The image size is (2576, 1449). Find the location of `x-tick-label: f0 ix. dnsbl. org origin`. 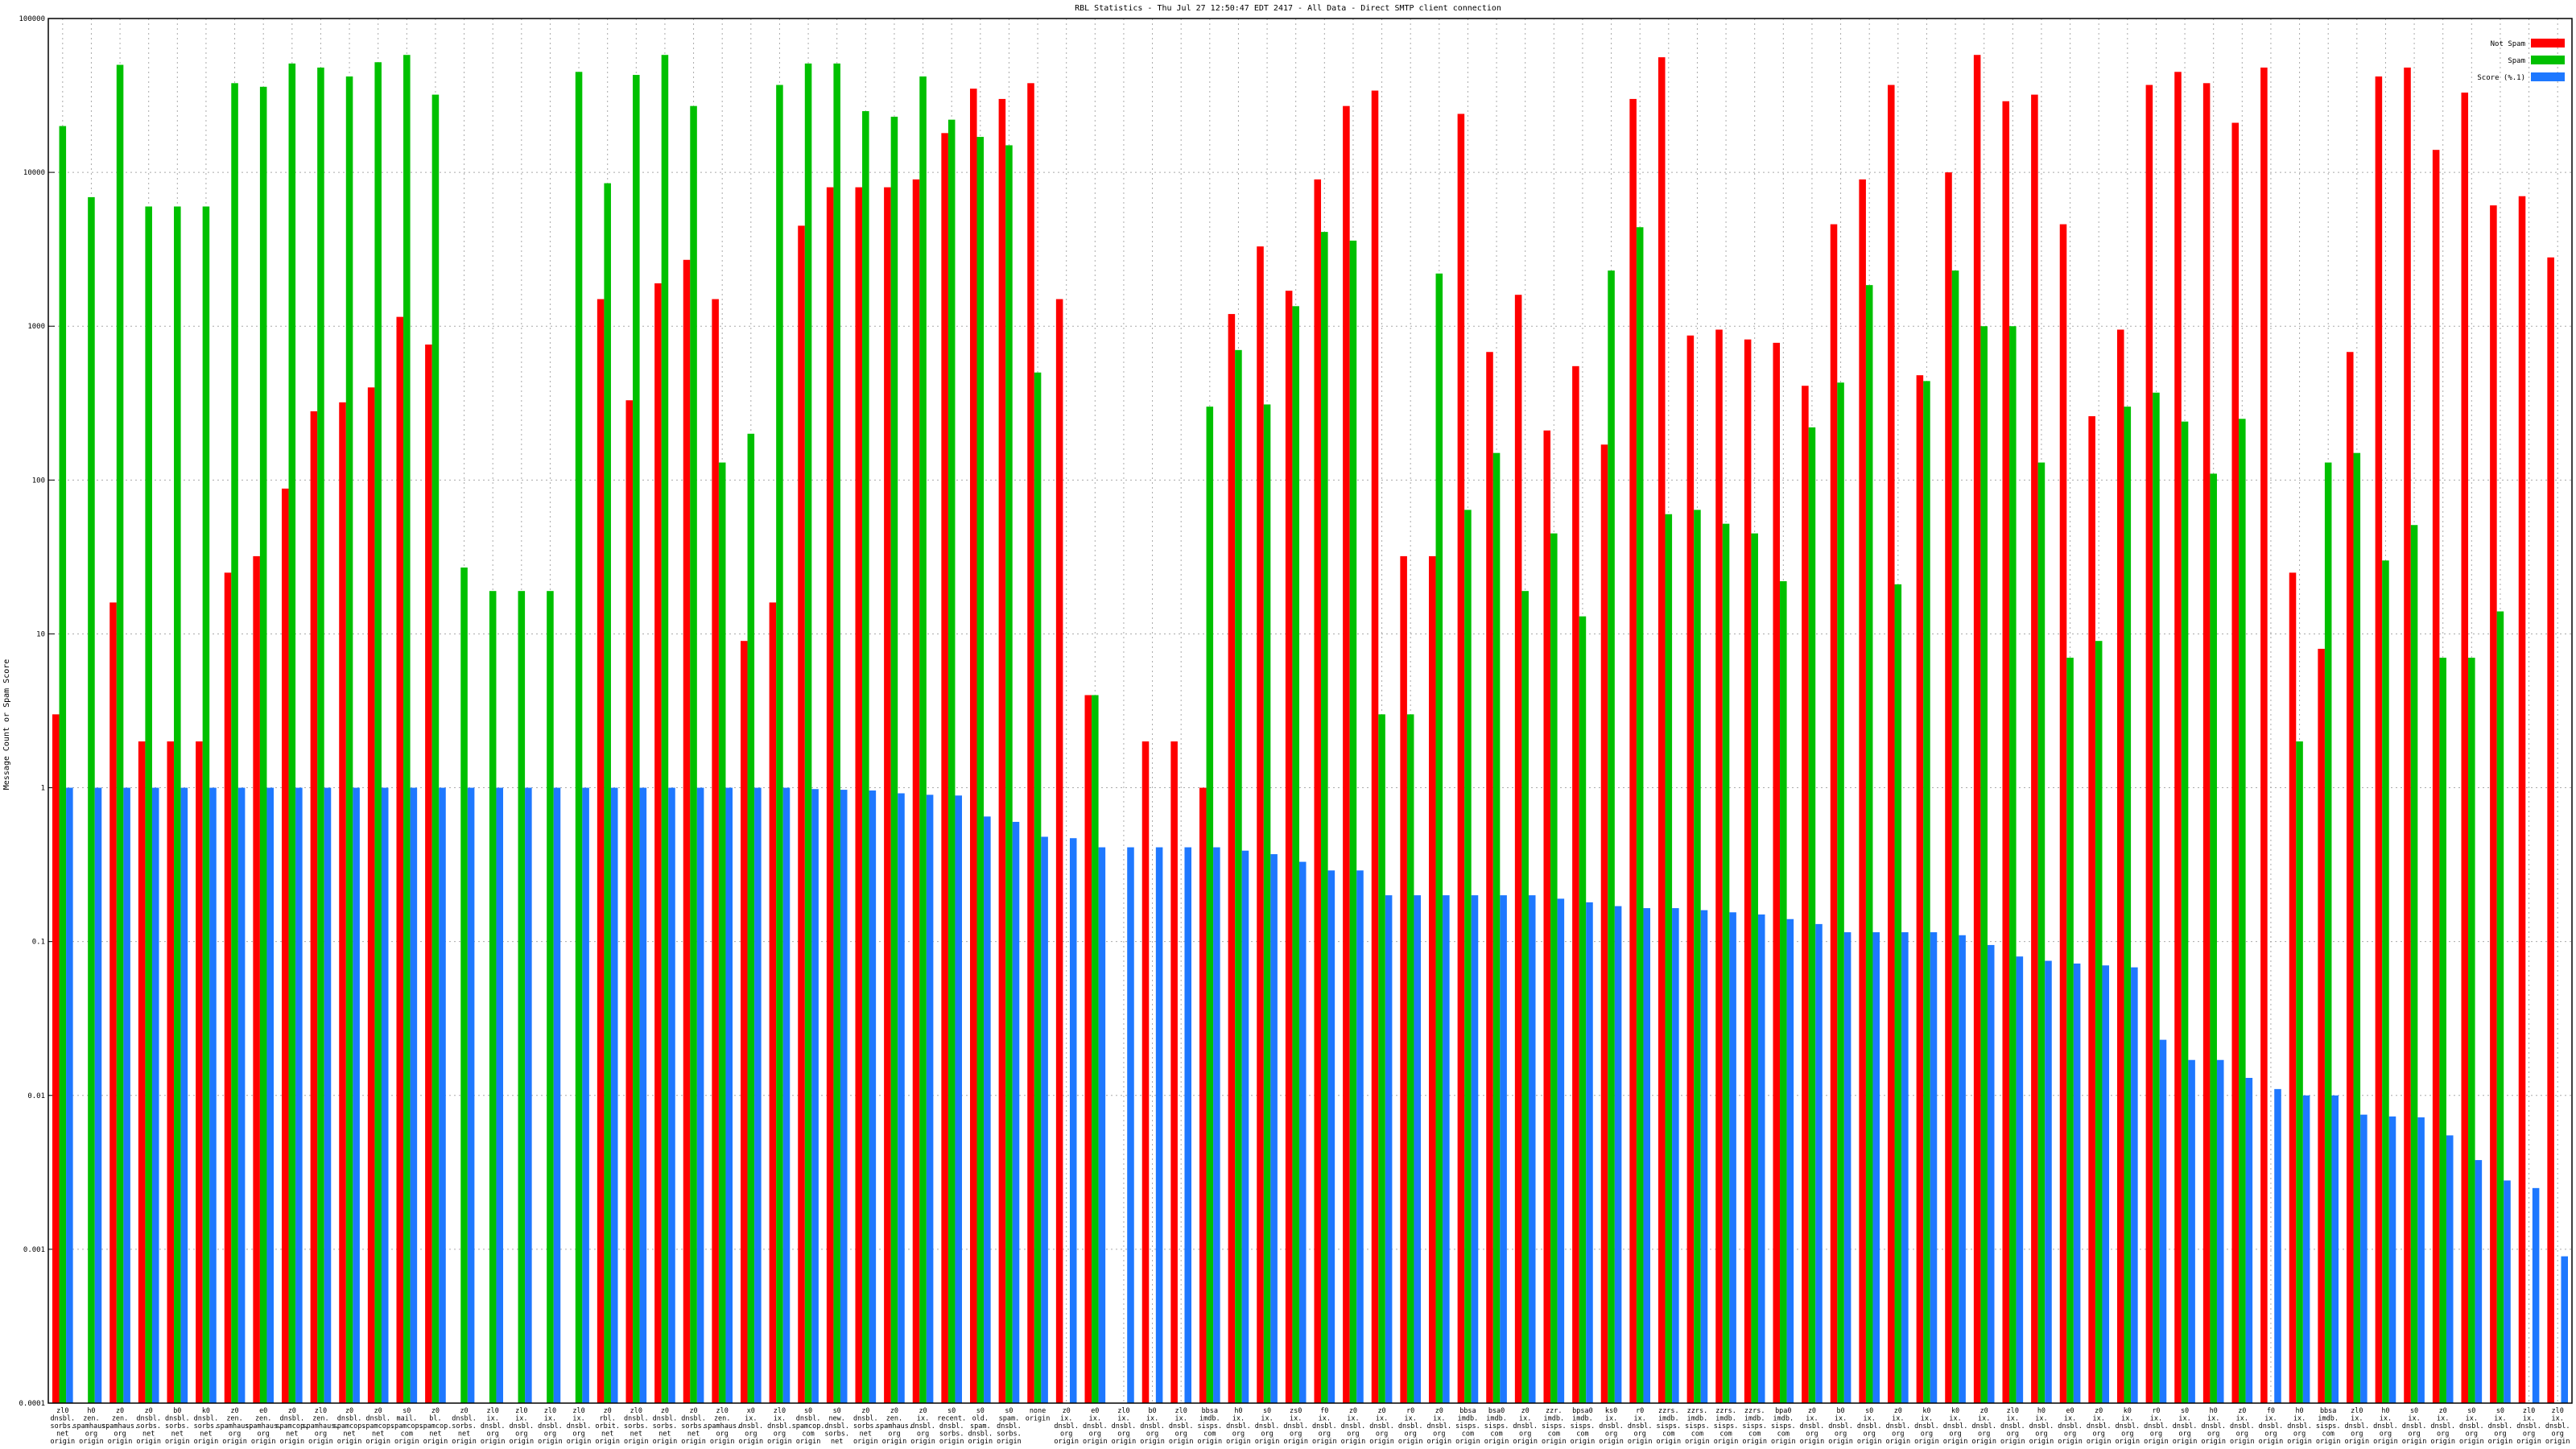

x-tick-label: f0 ix. dnsbl. org origin is located at coordinates (2271, 1426).